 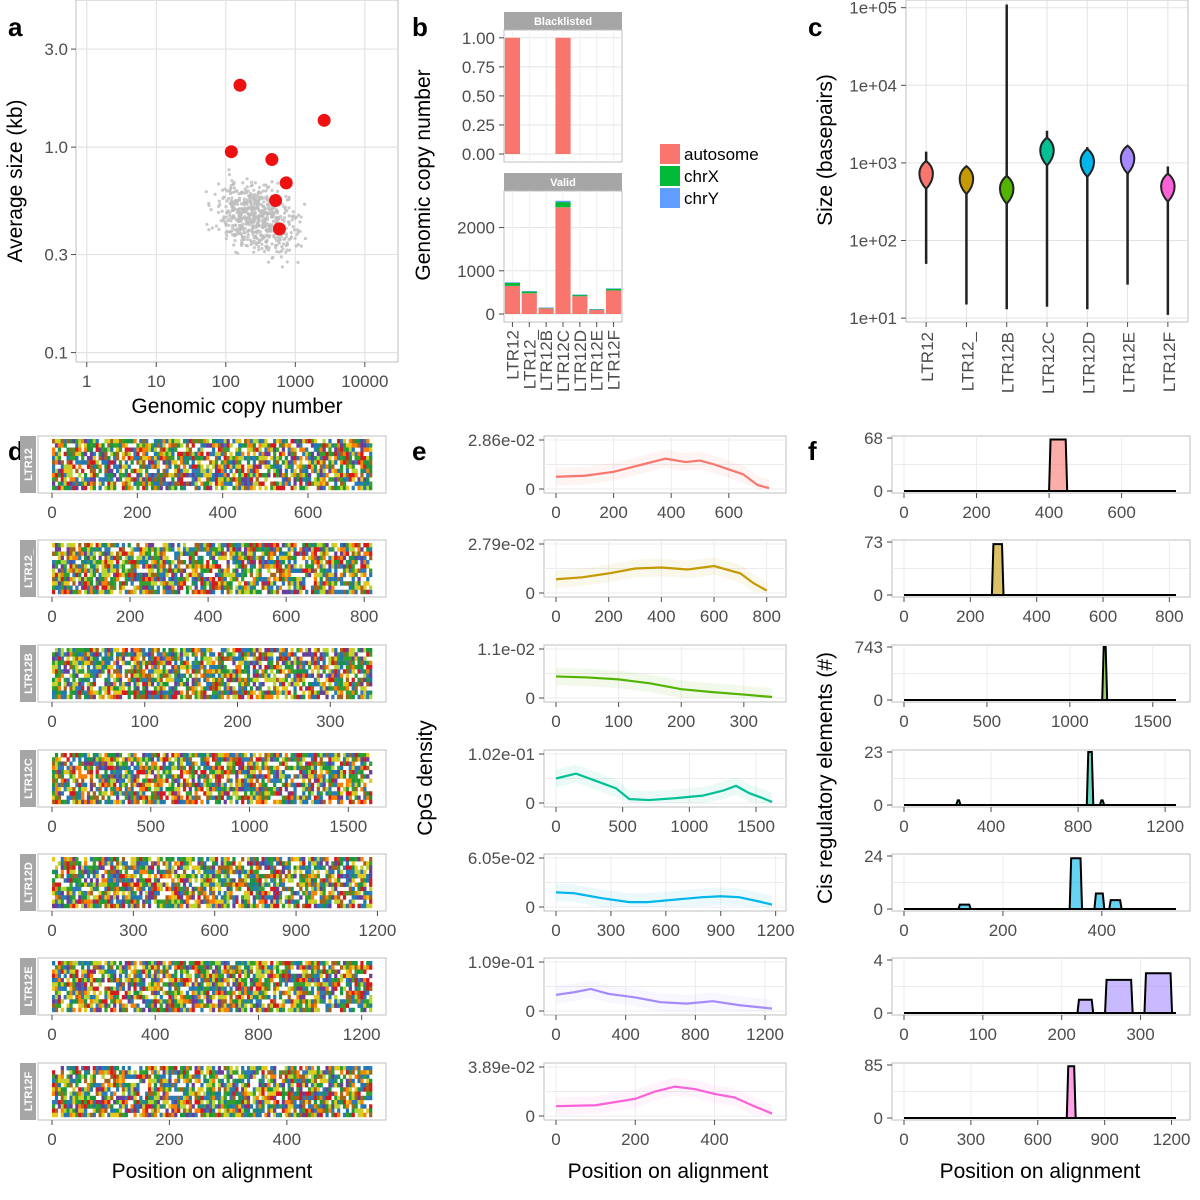 What do you see at coordinates (29, 778) in the screenshot?
I see `alignment-strip-label: LTR12C` at bounding box center [29, 778].